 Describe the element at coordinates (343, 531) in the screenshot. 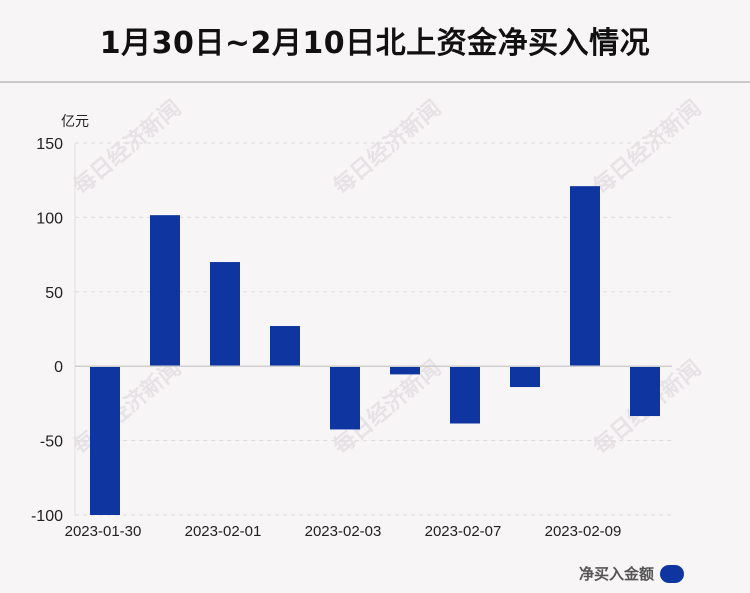

I see `x-tick-label: 2023-02-03` at that location.